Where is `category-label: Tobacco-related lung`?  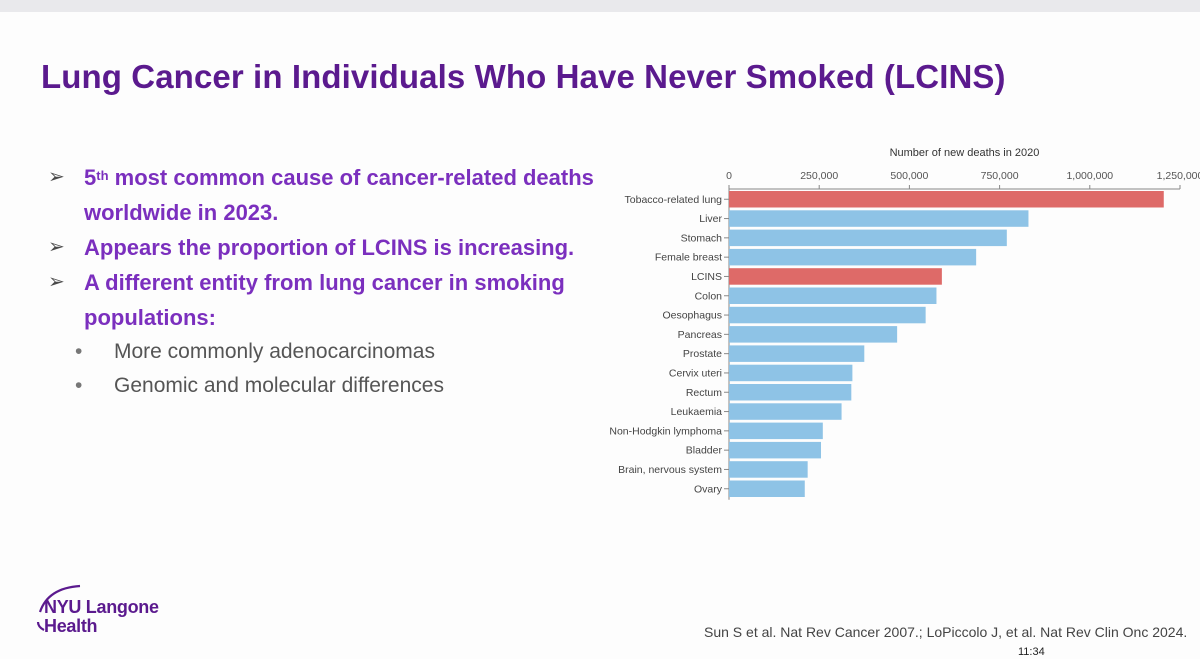 category-label: Tobacco-related lung is located at coordinates (674, 200).